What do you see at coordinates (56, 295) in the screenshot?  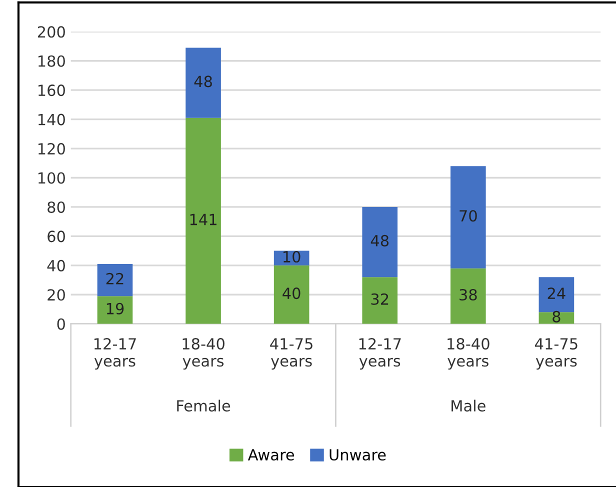 I see `y-tick-label: 20` at bounding box center [56, 295].